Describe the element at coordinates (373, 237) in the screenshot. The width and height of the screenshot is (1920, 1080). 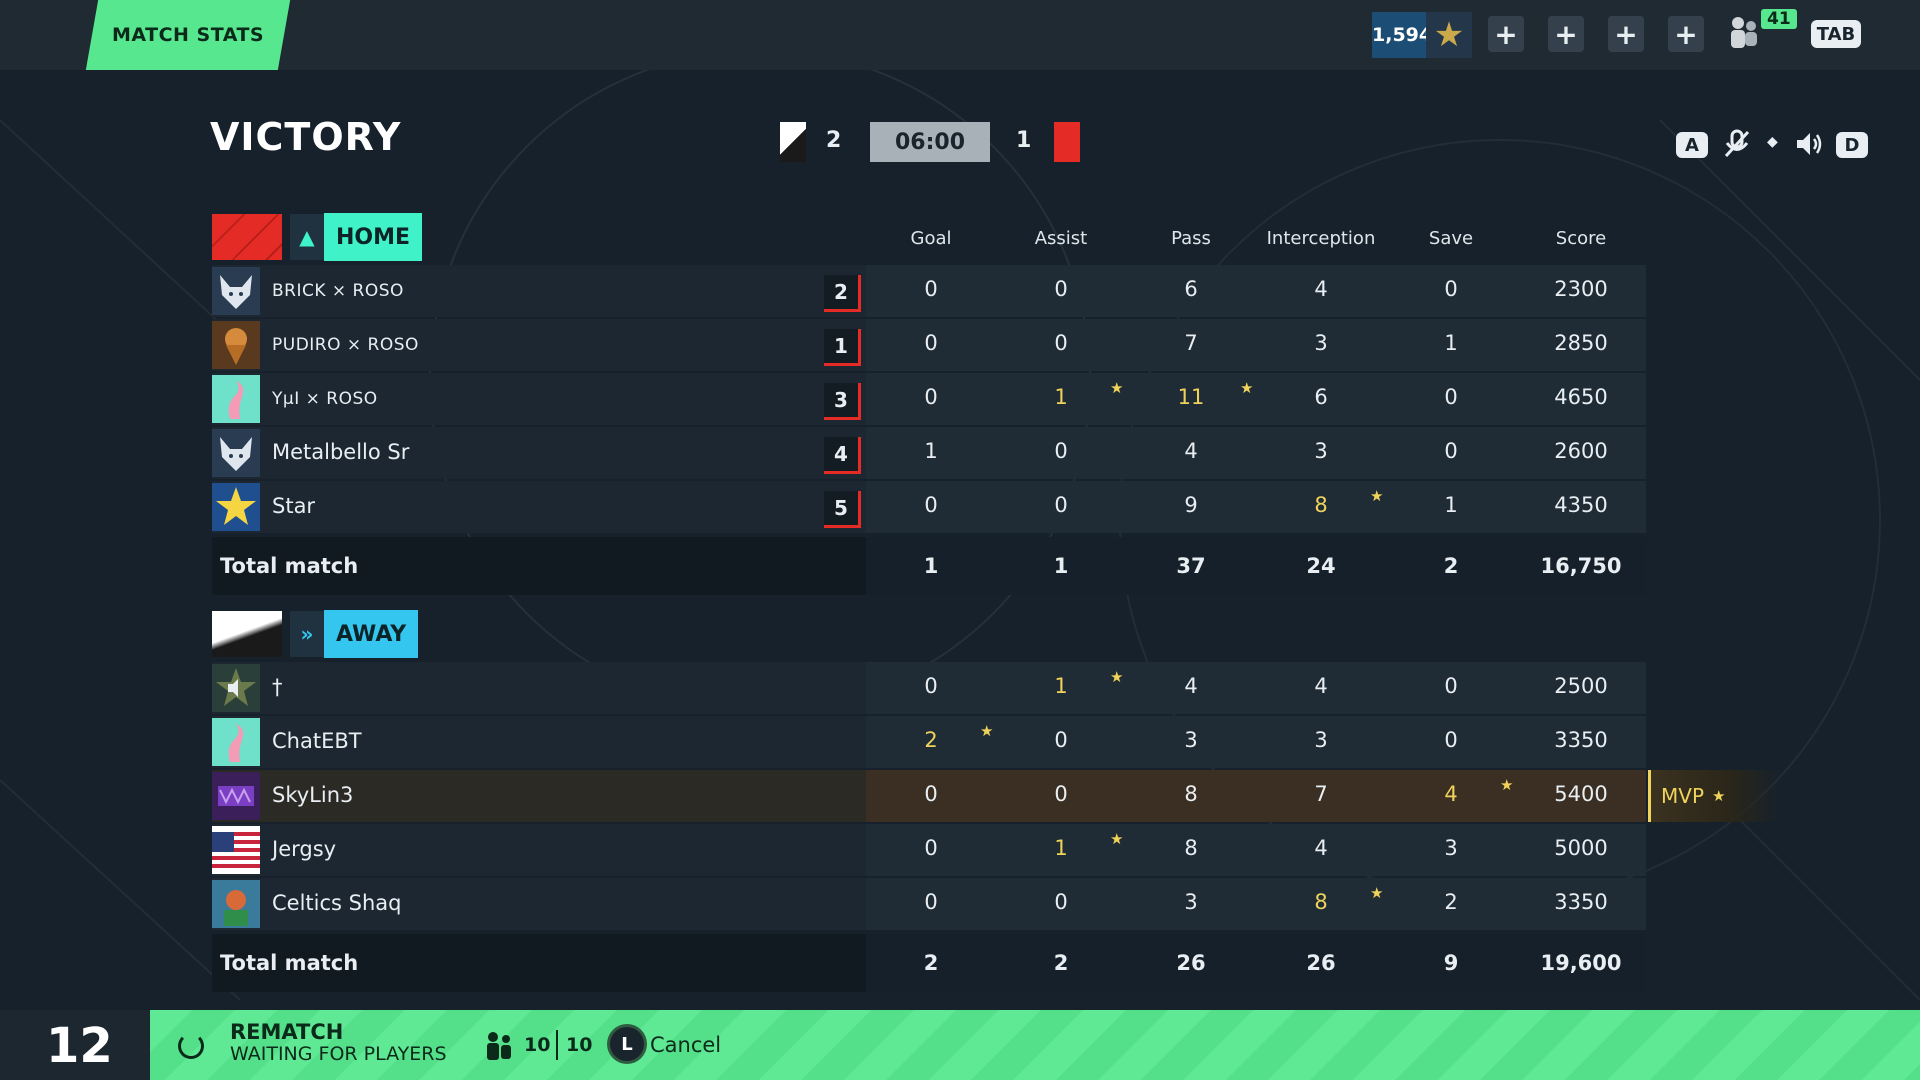
I see `home-team-label: HOME` at that location.